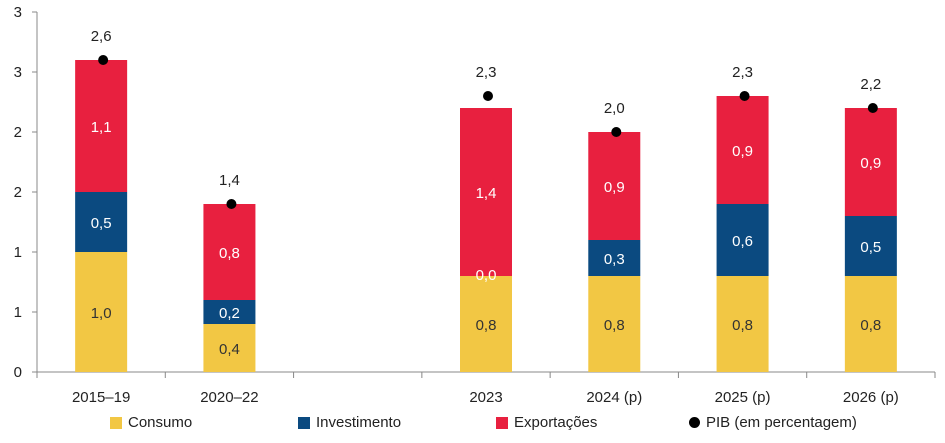 This screenshot has height=443, width=945. What do you see at coordinates (743, 397) in the screenshot?
I see `x-tick-label: 2025 (p)` at bounding box center [743, 397].